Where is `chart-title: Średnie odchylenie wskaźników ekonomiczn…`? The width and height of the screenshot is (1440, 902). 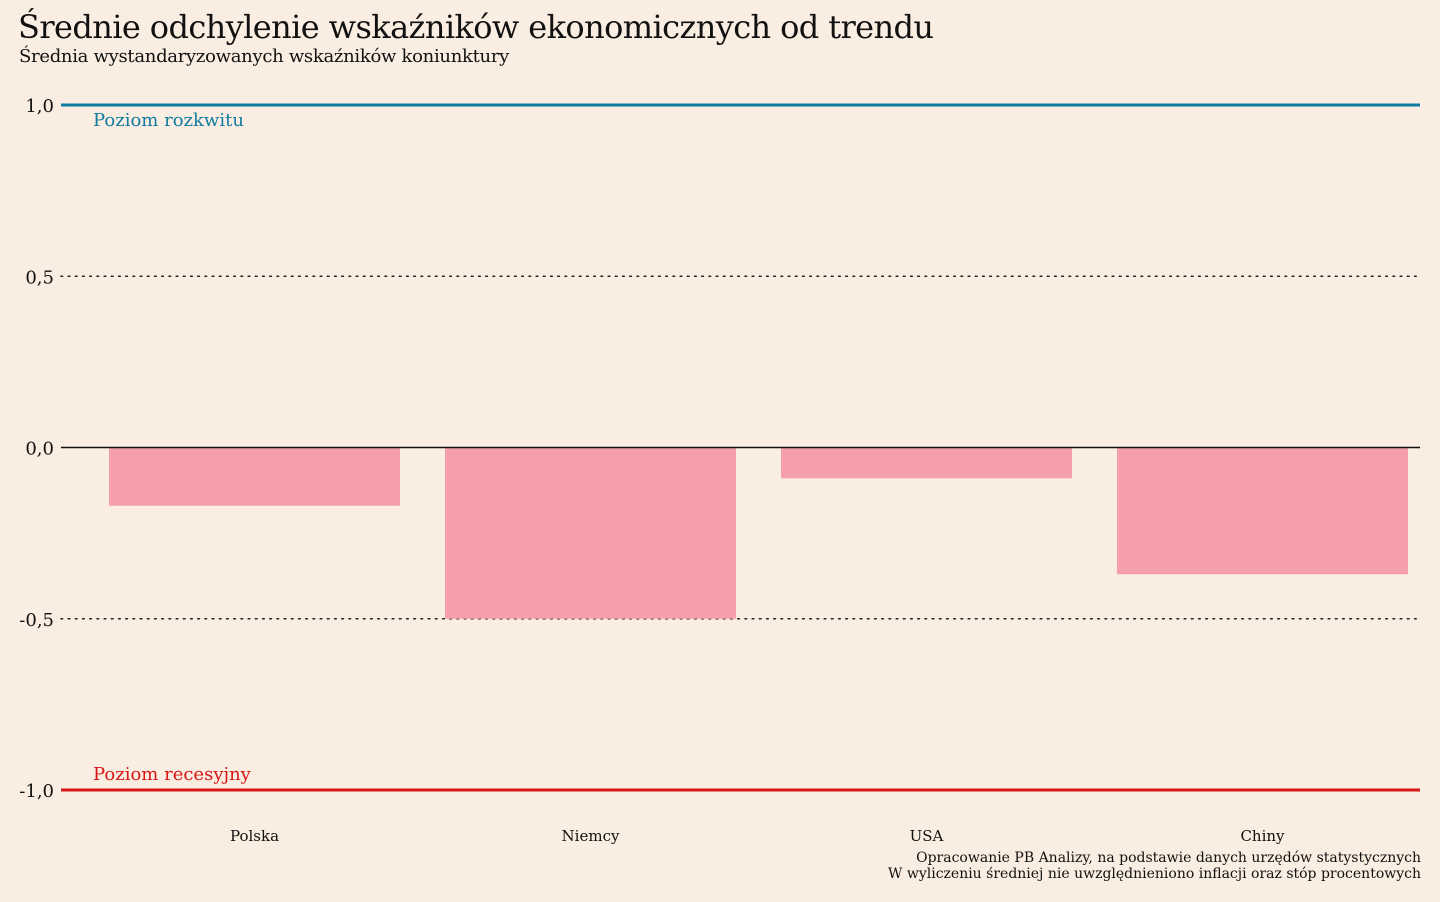
chart-title: Średnie odchylenie wskaźników ekonomiczn… is located at coordinates (476, 27).